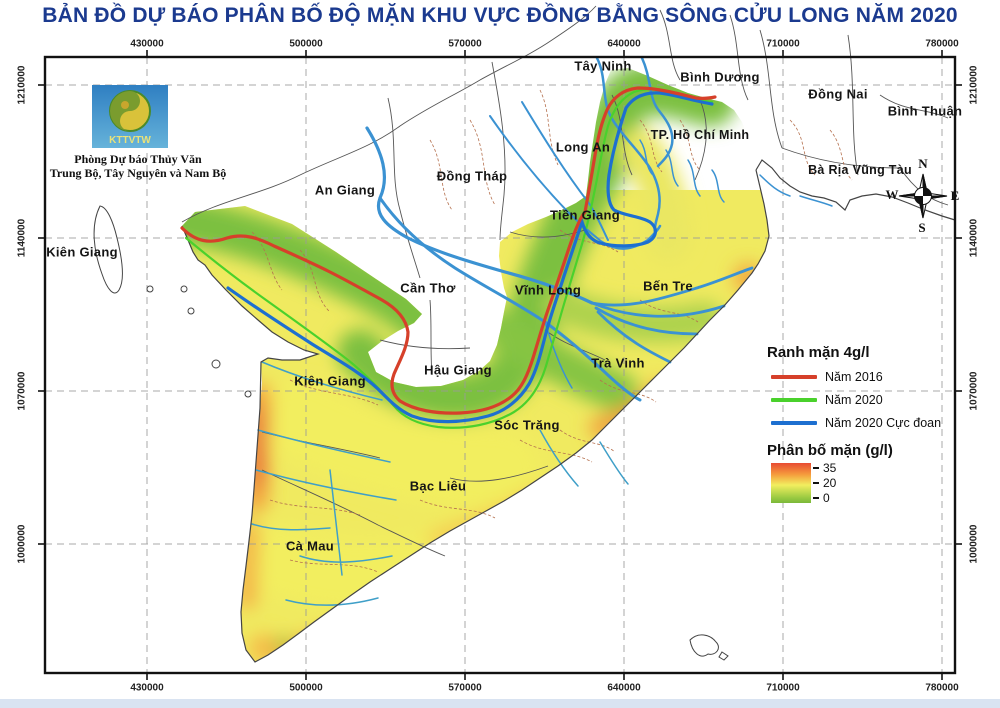  Describe the element at coordinates (583, 147) in the screenshot. I see `province-label-long-an: Long An` at that location.